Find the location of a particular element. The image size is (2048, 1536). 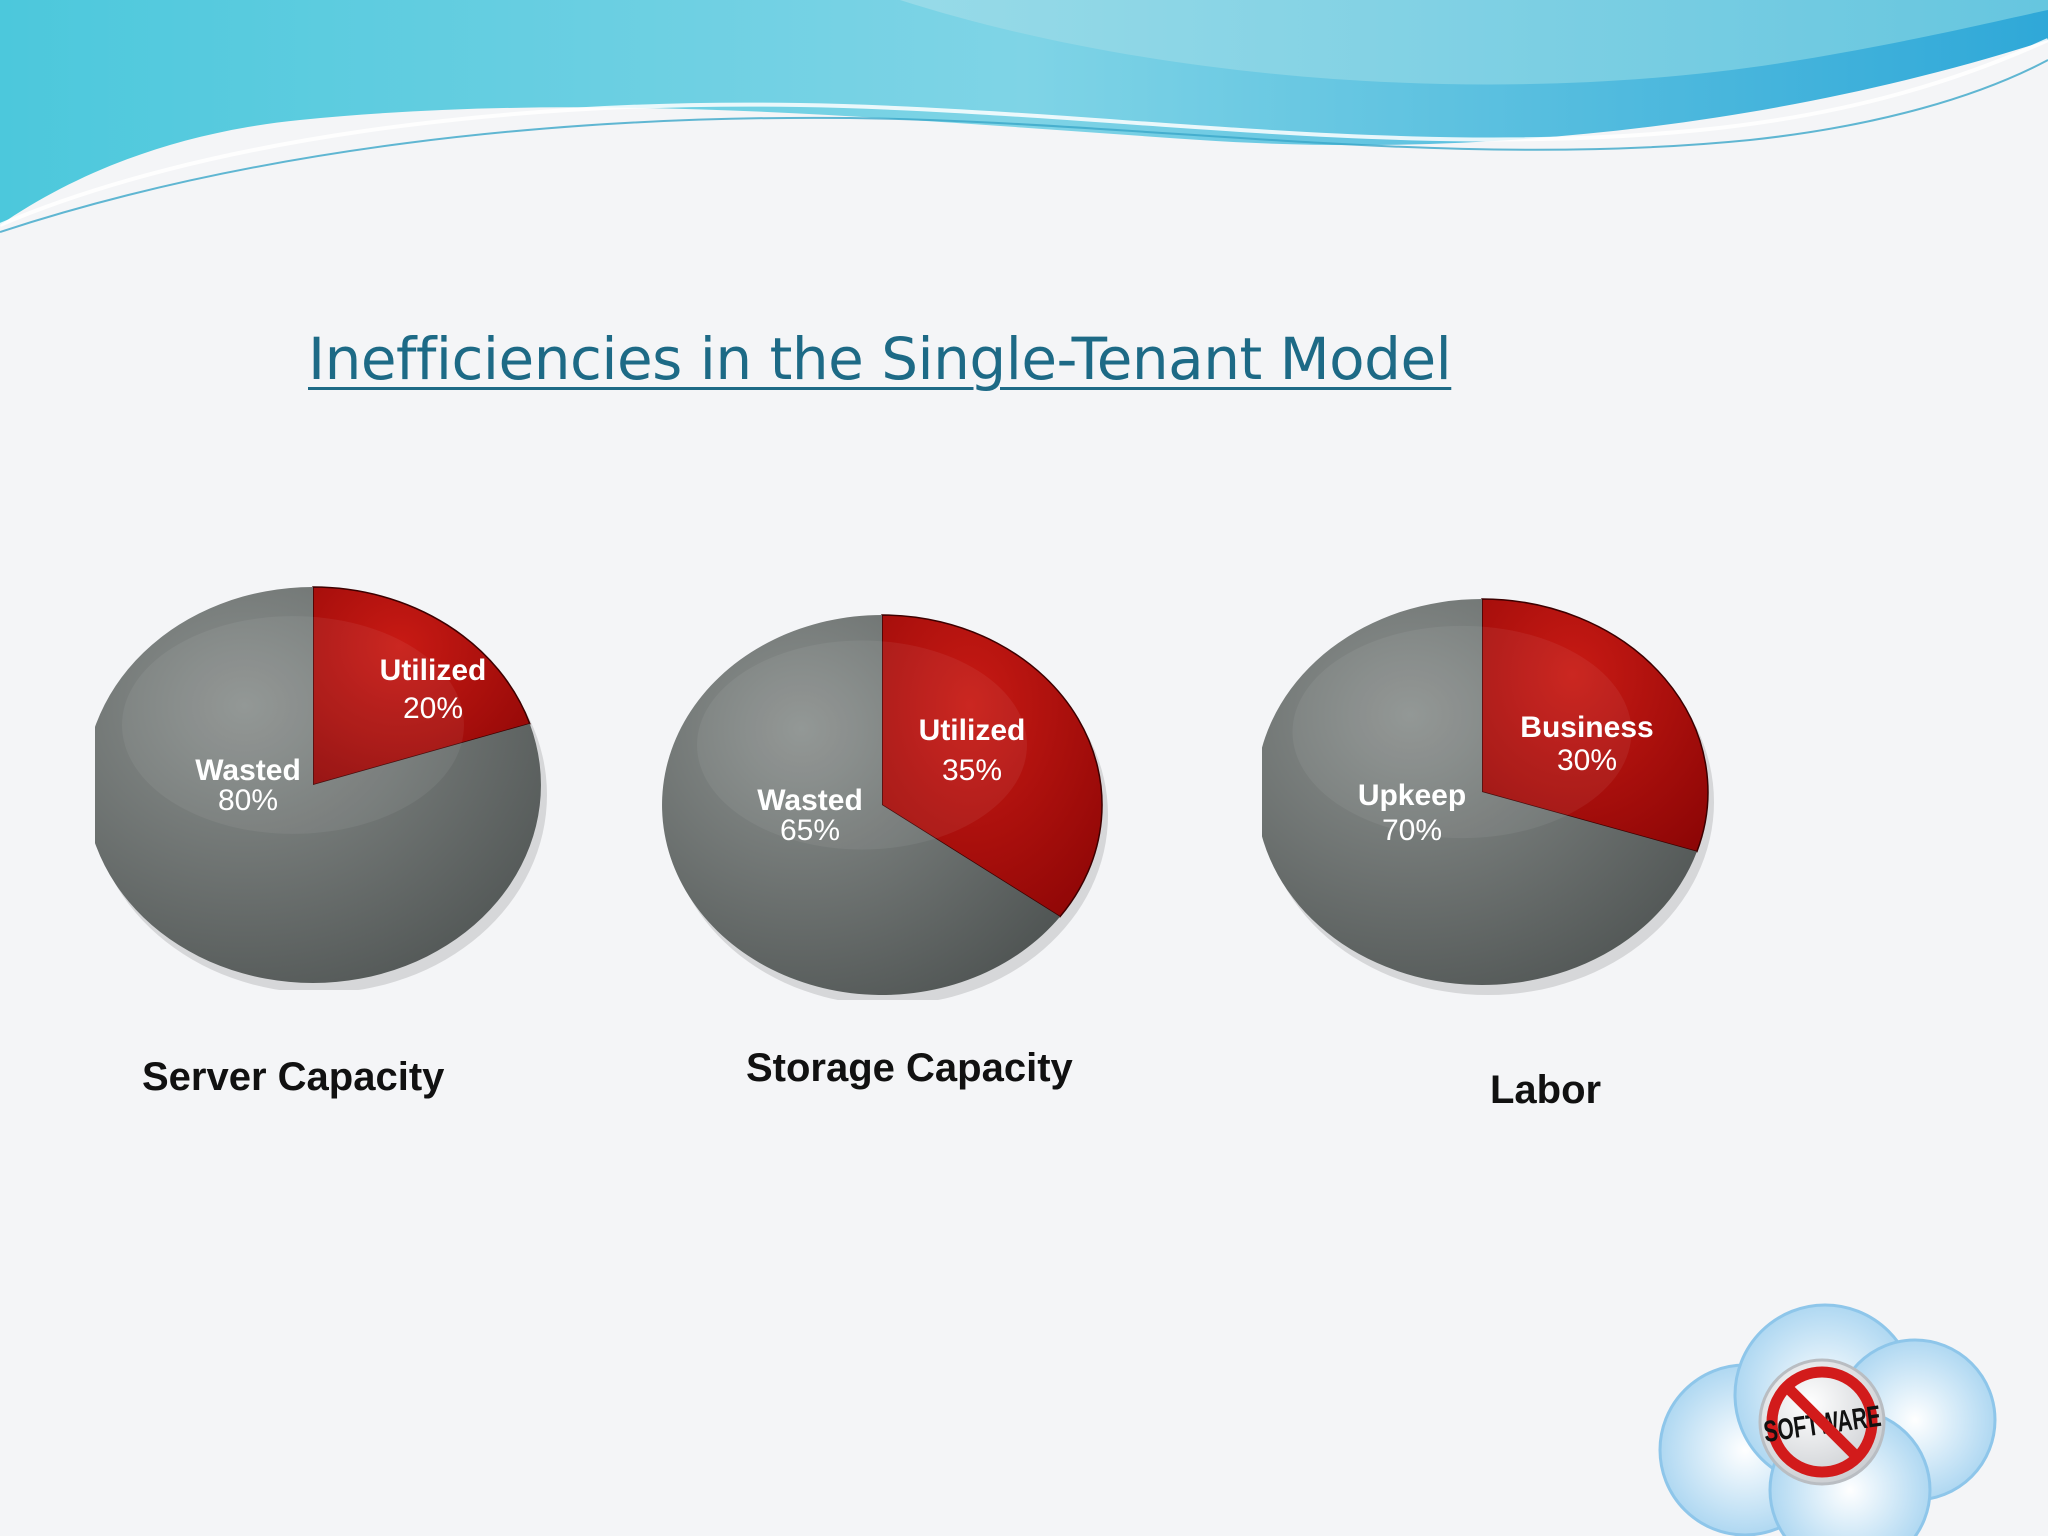

pie-slice-upkeep is located at coordinates (1479, 792).